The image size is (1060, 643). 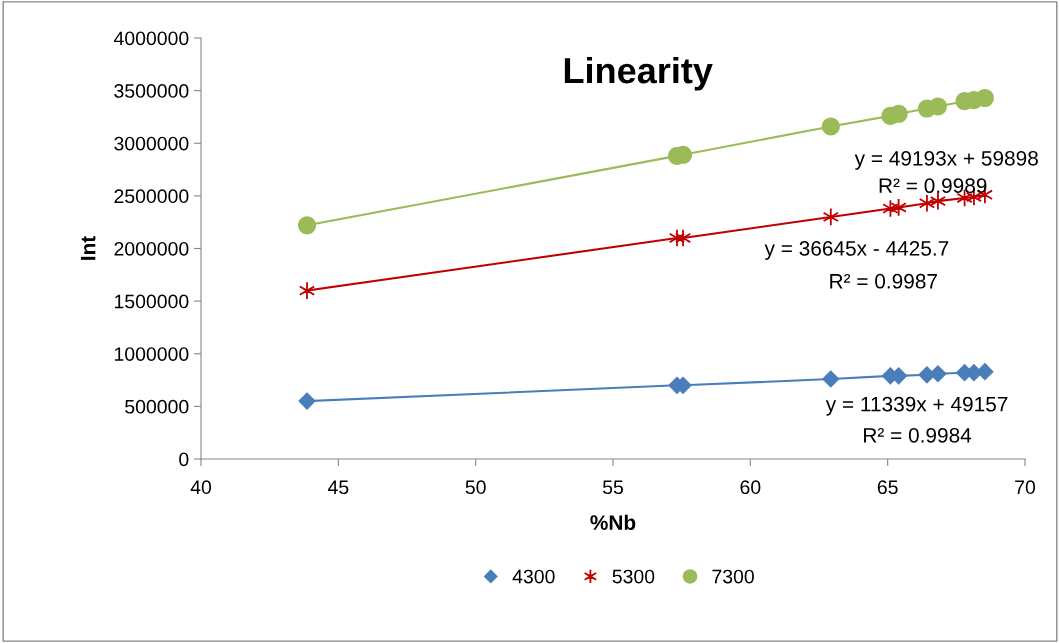 What do you see at coordinates (151, 248) in the screenshot?
I see `y-tick-label: 2000000` at bounding box center [151, 248].